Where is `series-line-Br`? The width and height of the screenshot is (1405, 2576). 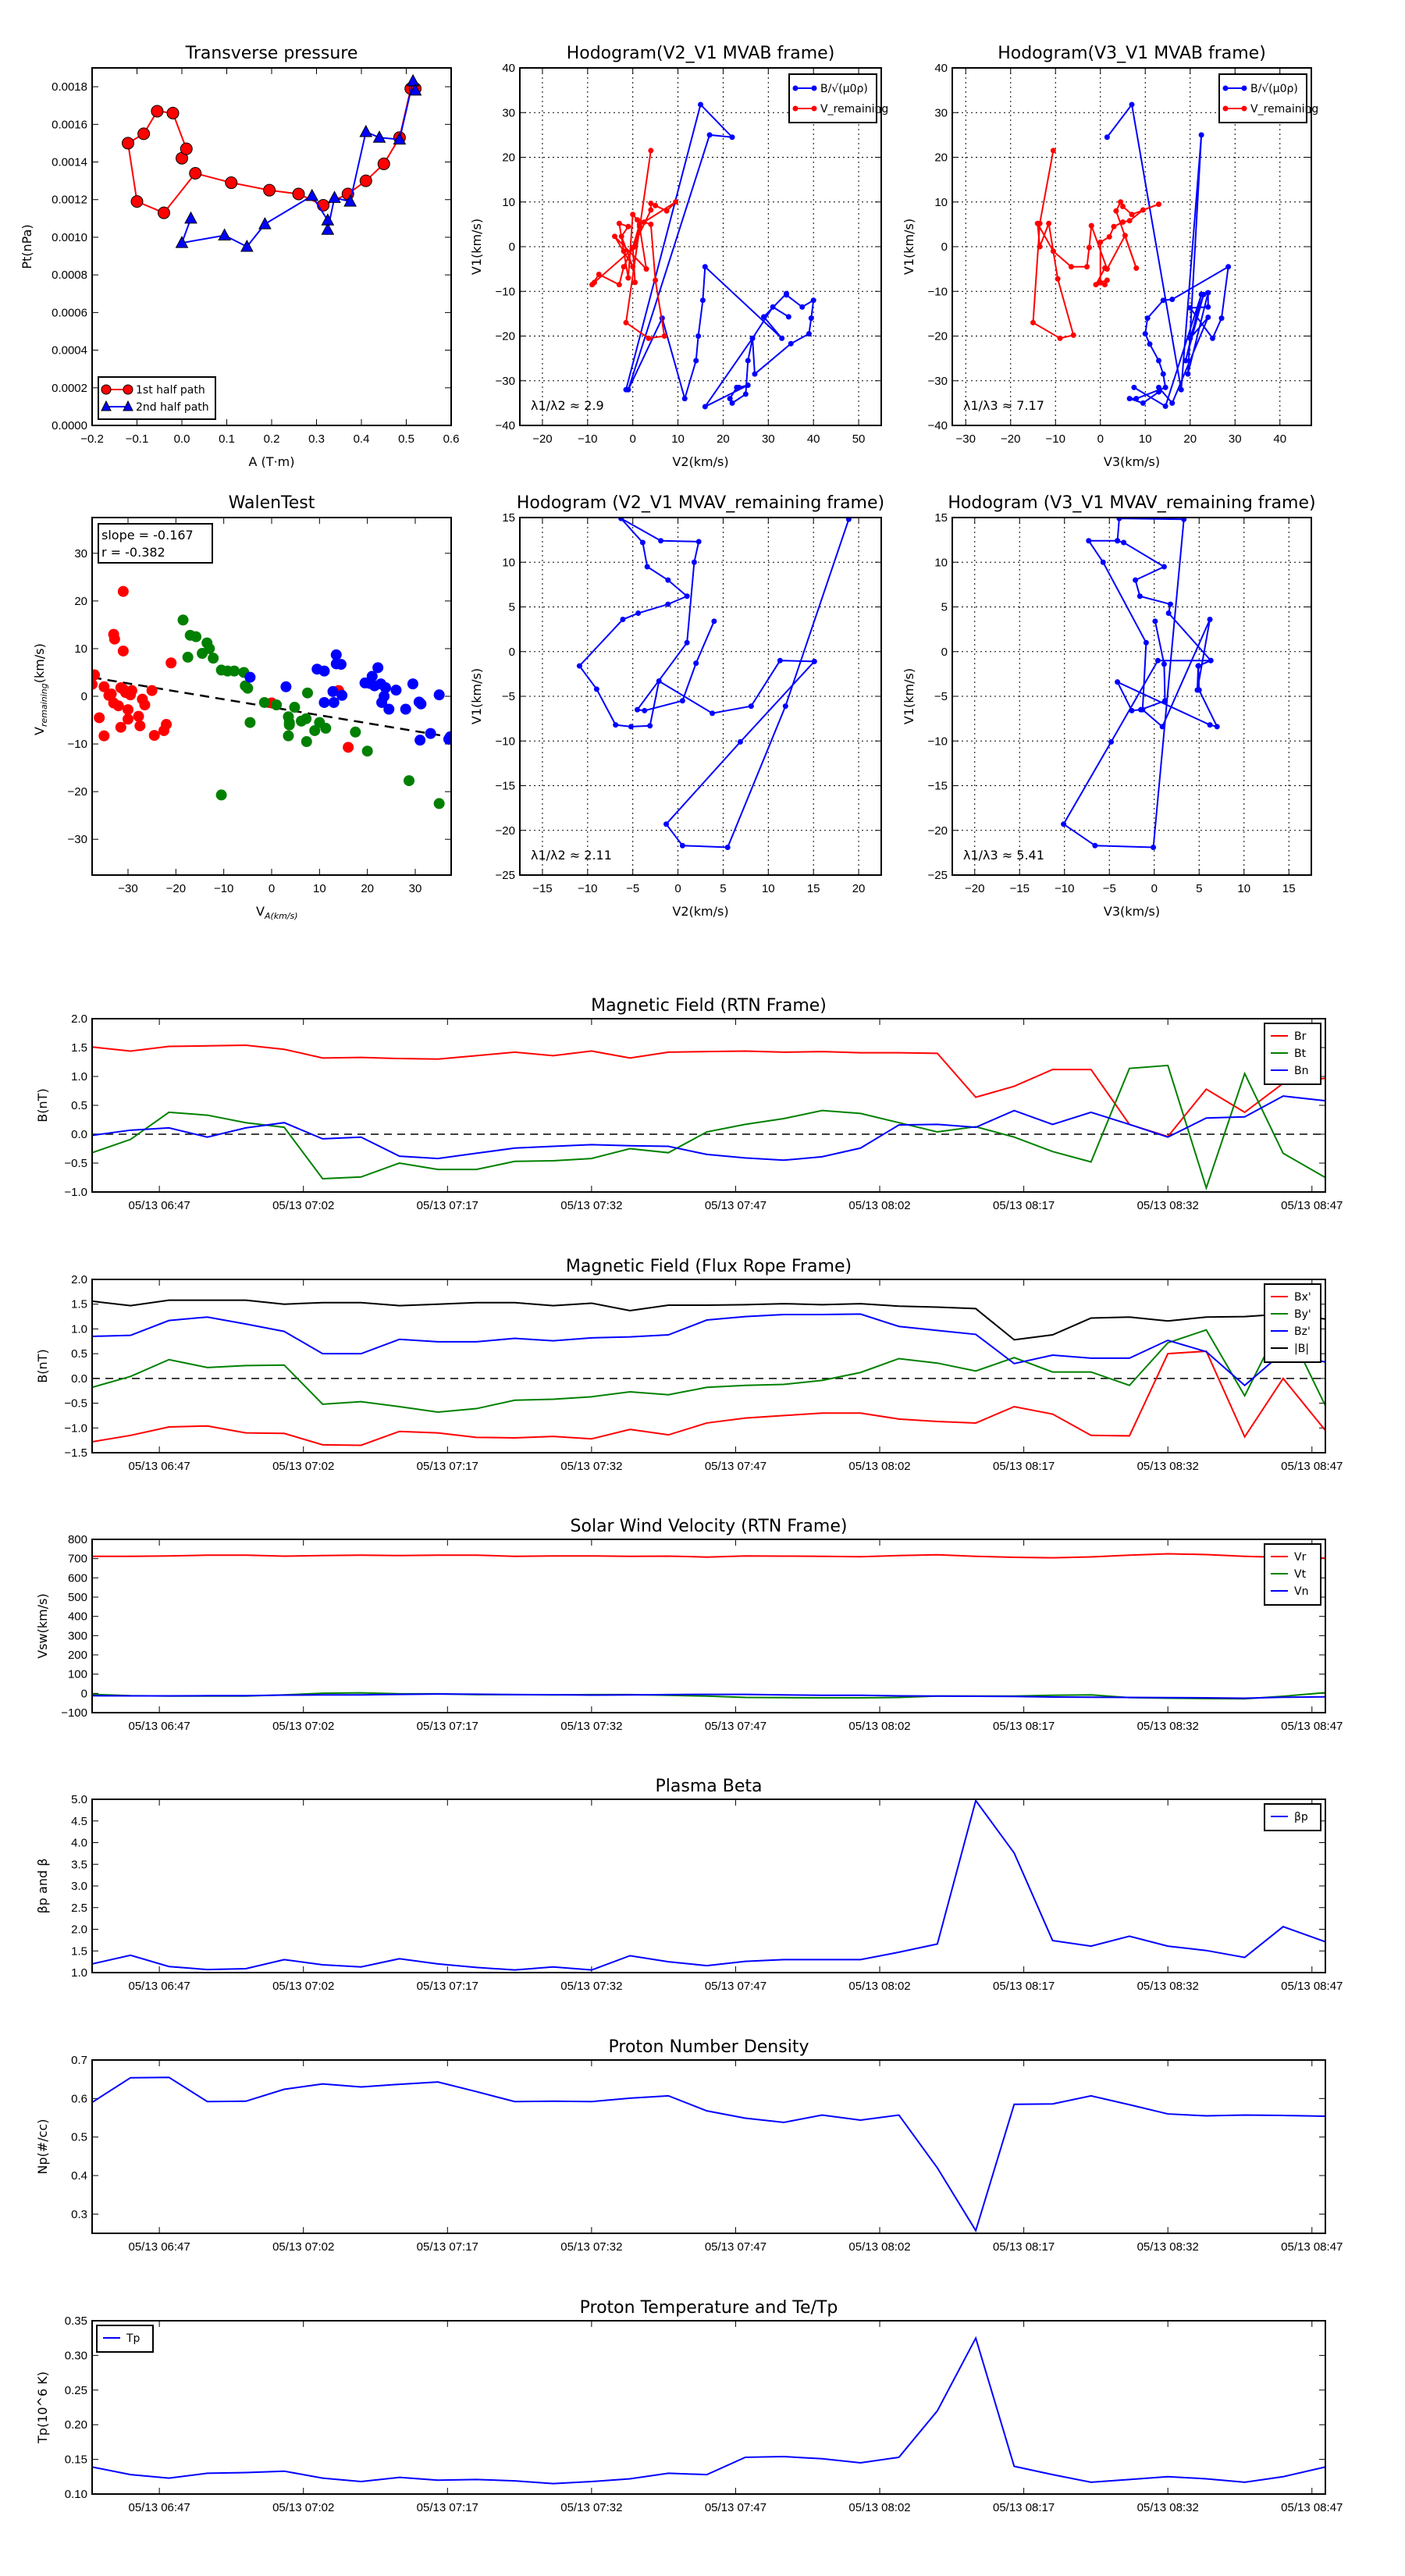 series-line-Br is located at coordinates (709, 1091).